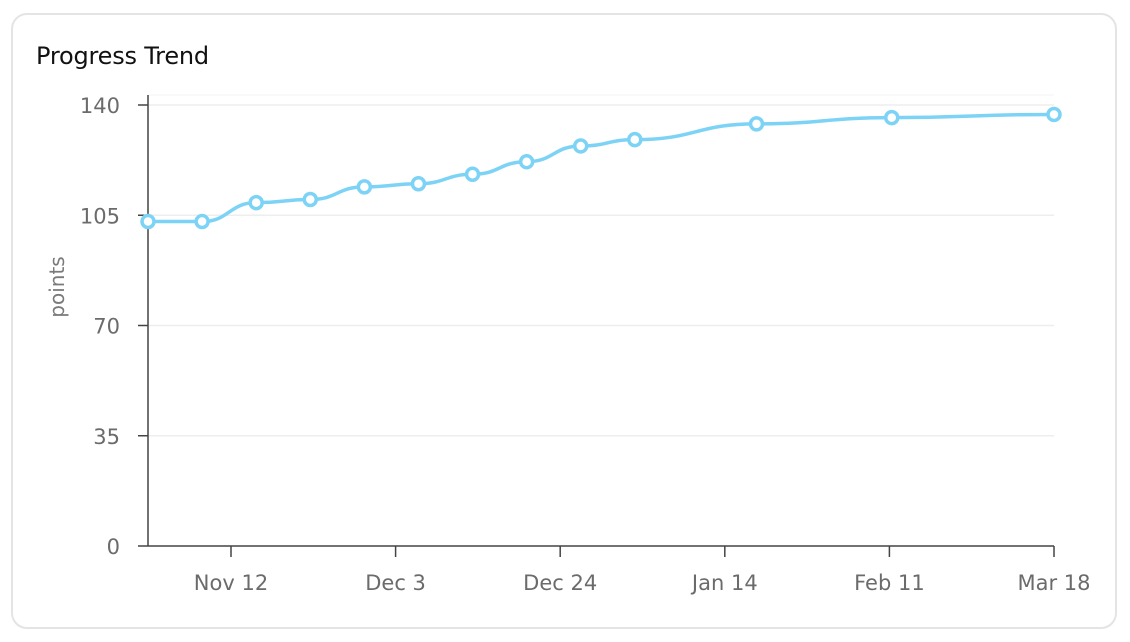 The width and height of the screenshot is (1130, 642). I want to click on x-tick-label: Jan 14, so click(724, 583).